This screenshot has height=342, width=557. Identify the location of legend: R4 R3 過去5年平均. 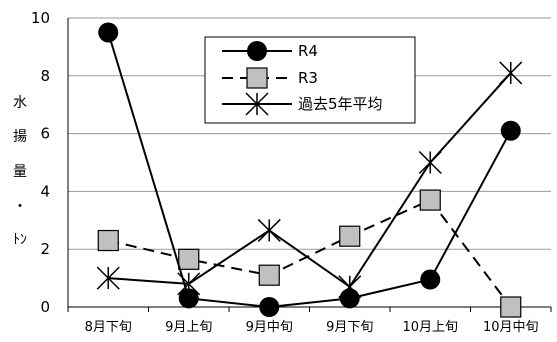
(310, 80).